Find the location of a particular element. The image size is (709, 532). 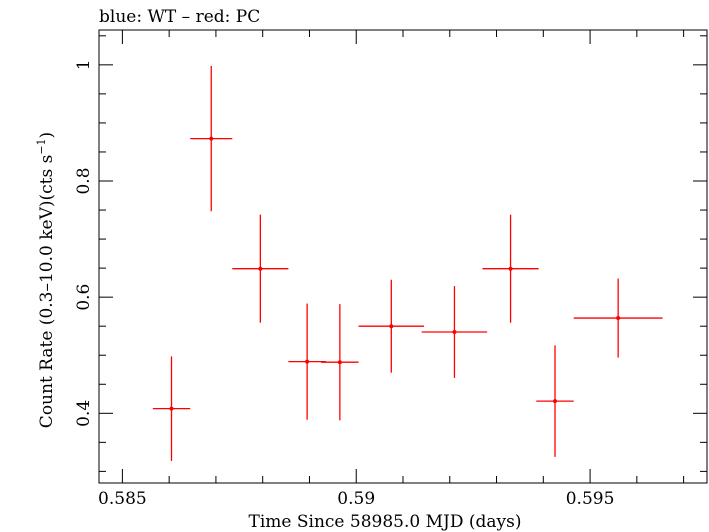

y-axis-label: Count Rate (0.3–10.0 keV)(cts s−1) is located at coordinates (46, 280).